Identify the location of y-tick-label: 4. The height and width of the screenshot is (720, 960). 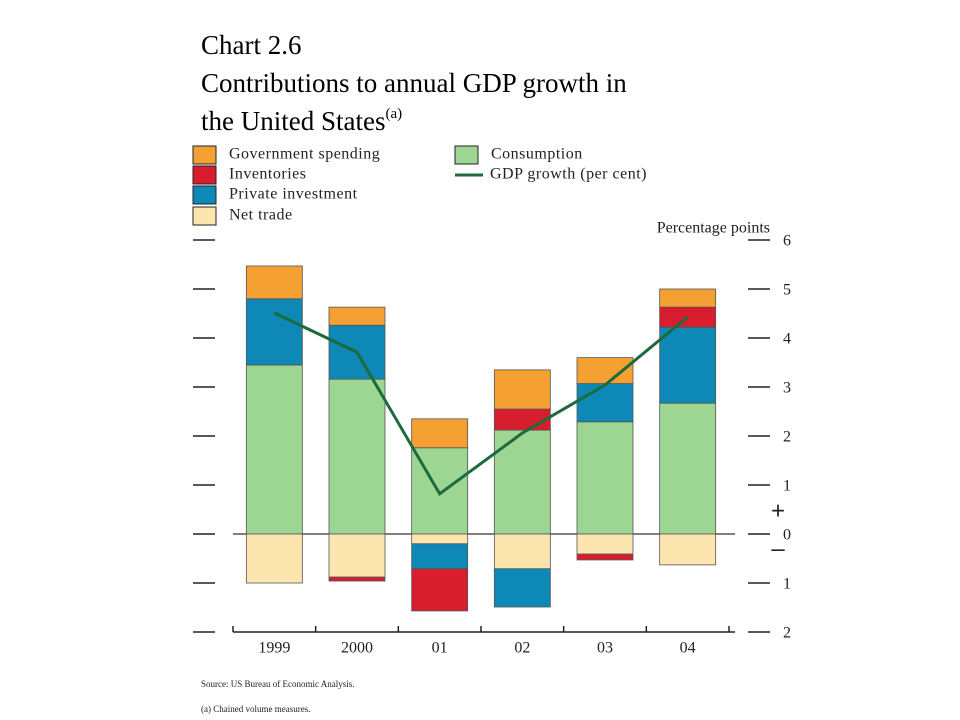
(787, 339).